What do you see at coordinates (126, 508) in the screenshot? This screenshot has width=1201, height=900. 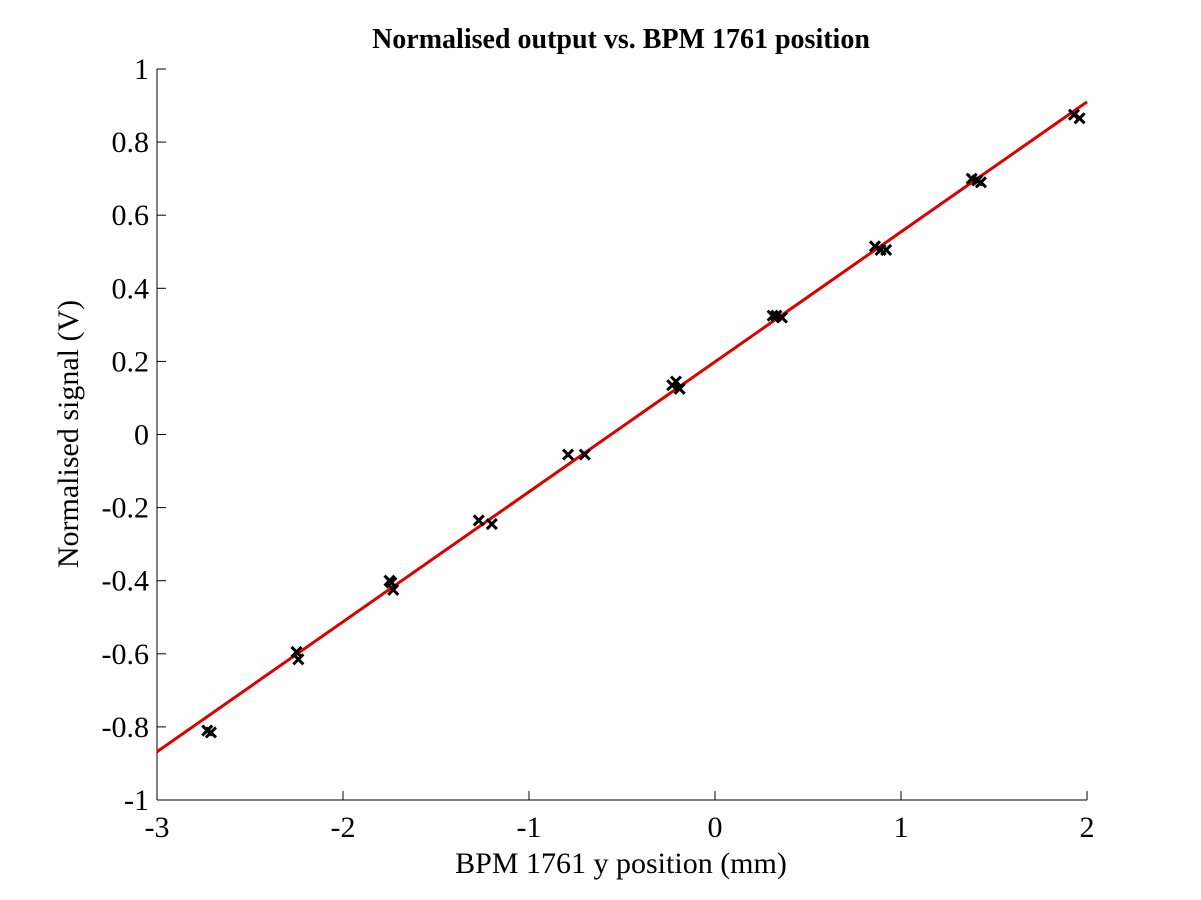 I see `y-tick-label: -0.2` at bounding box center [126, 508].